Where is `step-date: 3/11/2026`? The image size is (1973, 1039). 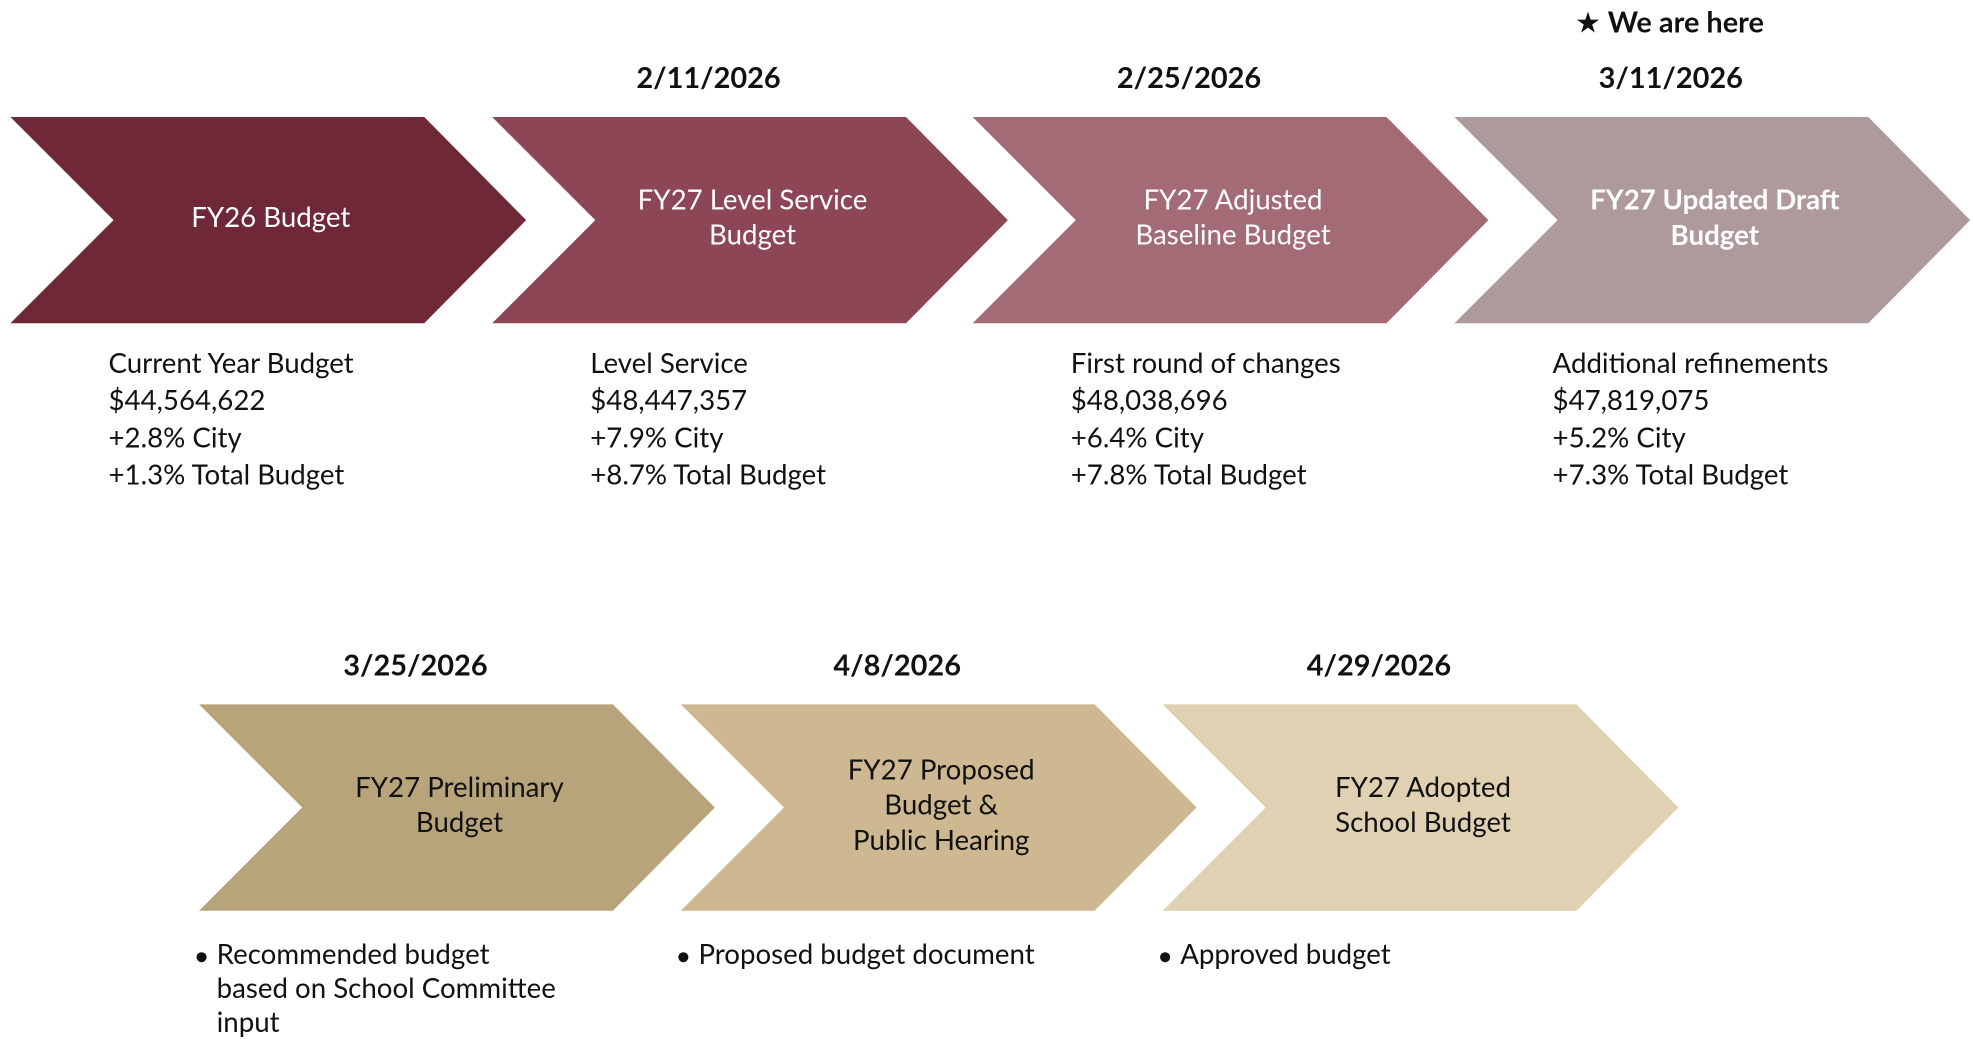 step-date: 3/11/2026 is located at coordinates (1671, 77).